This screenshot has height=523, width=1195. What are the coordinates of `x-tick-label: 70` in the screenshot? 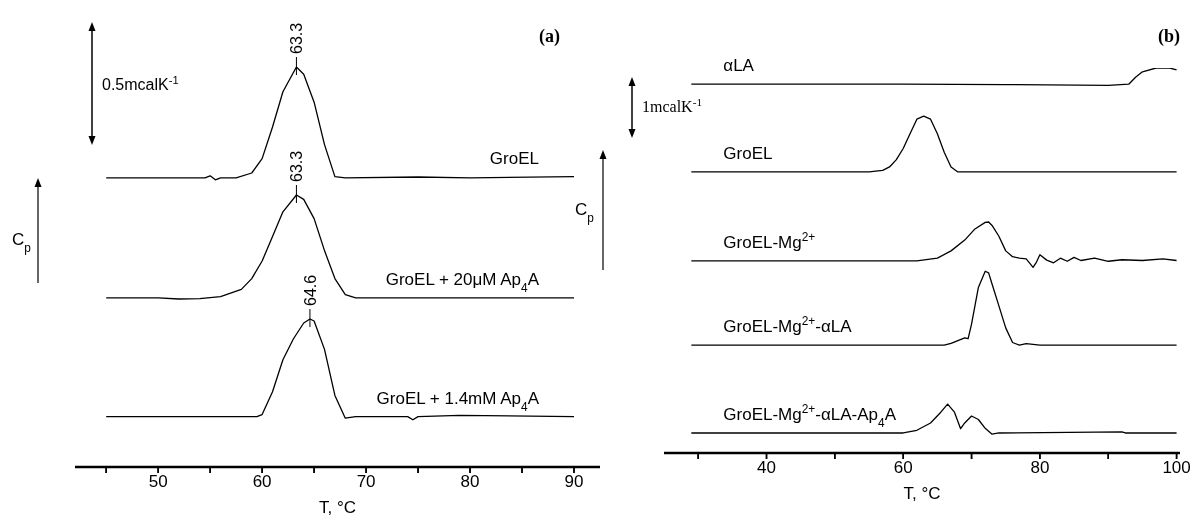 It's located at (366, 482).